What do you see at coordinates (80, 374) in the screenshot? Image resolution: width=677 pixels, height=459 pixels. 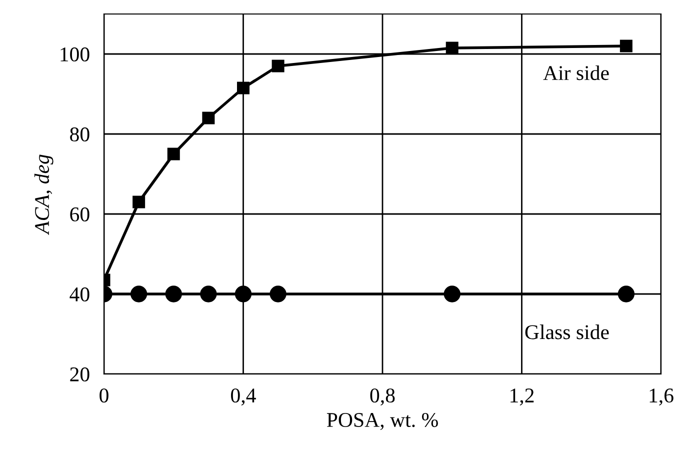 I see `y-tick-label: 20` at bounding box center [80, 374].